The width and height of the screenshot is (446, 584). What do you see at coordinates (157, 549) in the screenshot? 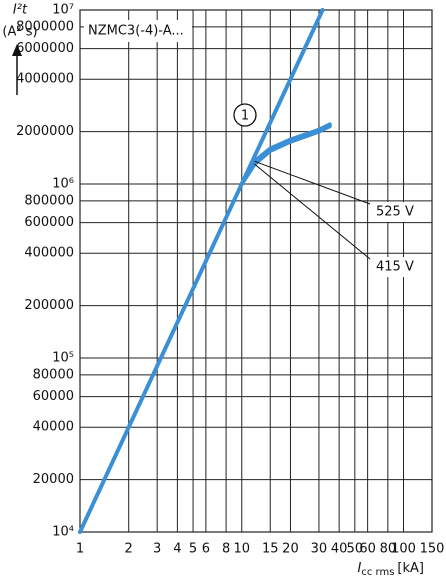
I see `x-tick-label: 3` at bounding box center [157, 549].